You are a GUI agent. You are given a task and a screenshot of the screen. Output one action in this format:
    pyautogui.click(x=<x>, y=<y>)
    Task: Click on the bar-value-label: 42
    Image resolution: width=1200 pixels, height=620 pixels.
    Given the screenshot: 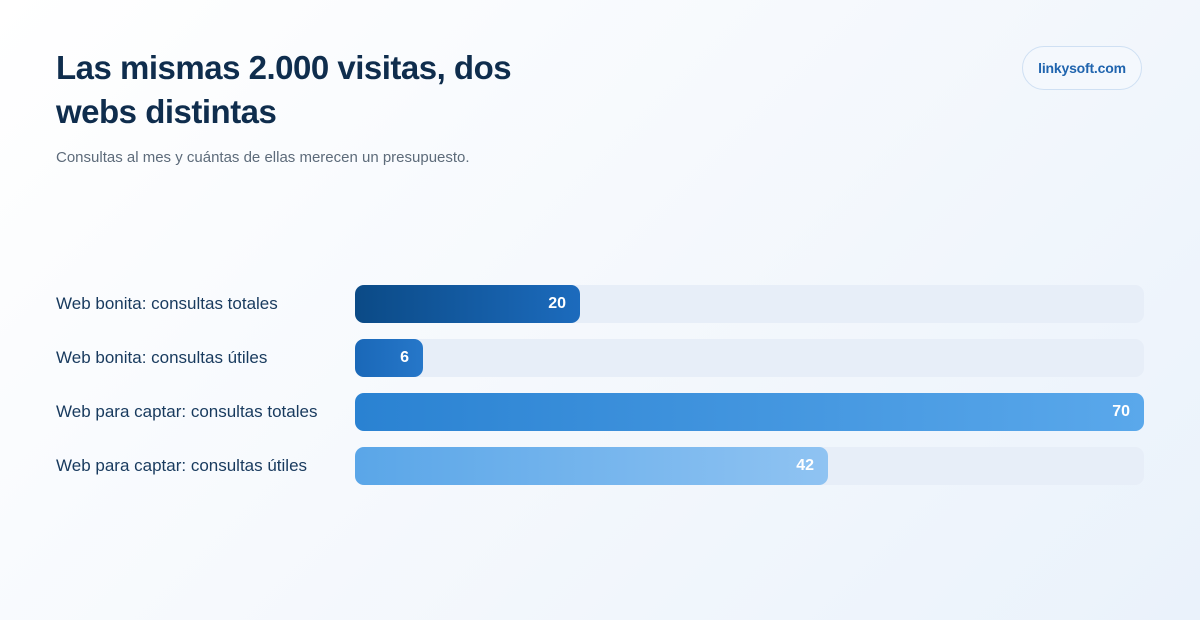 What is the action you would take?
    pyautogui.click(x=805, y=465)
    